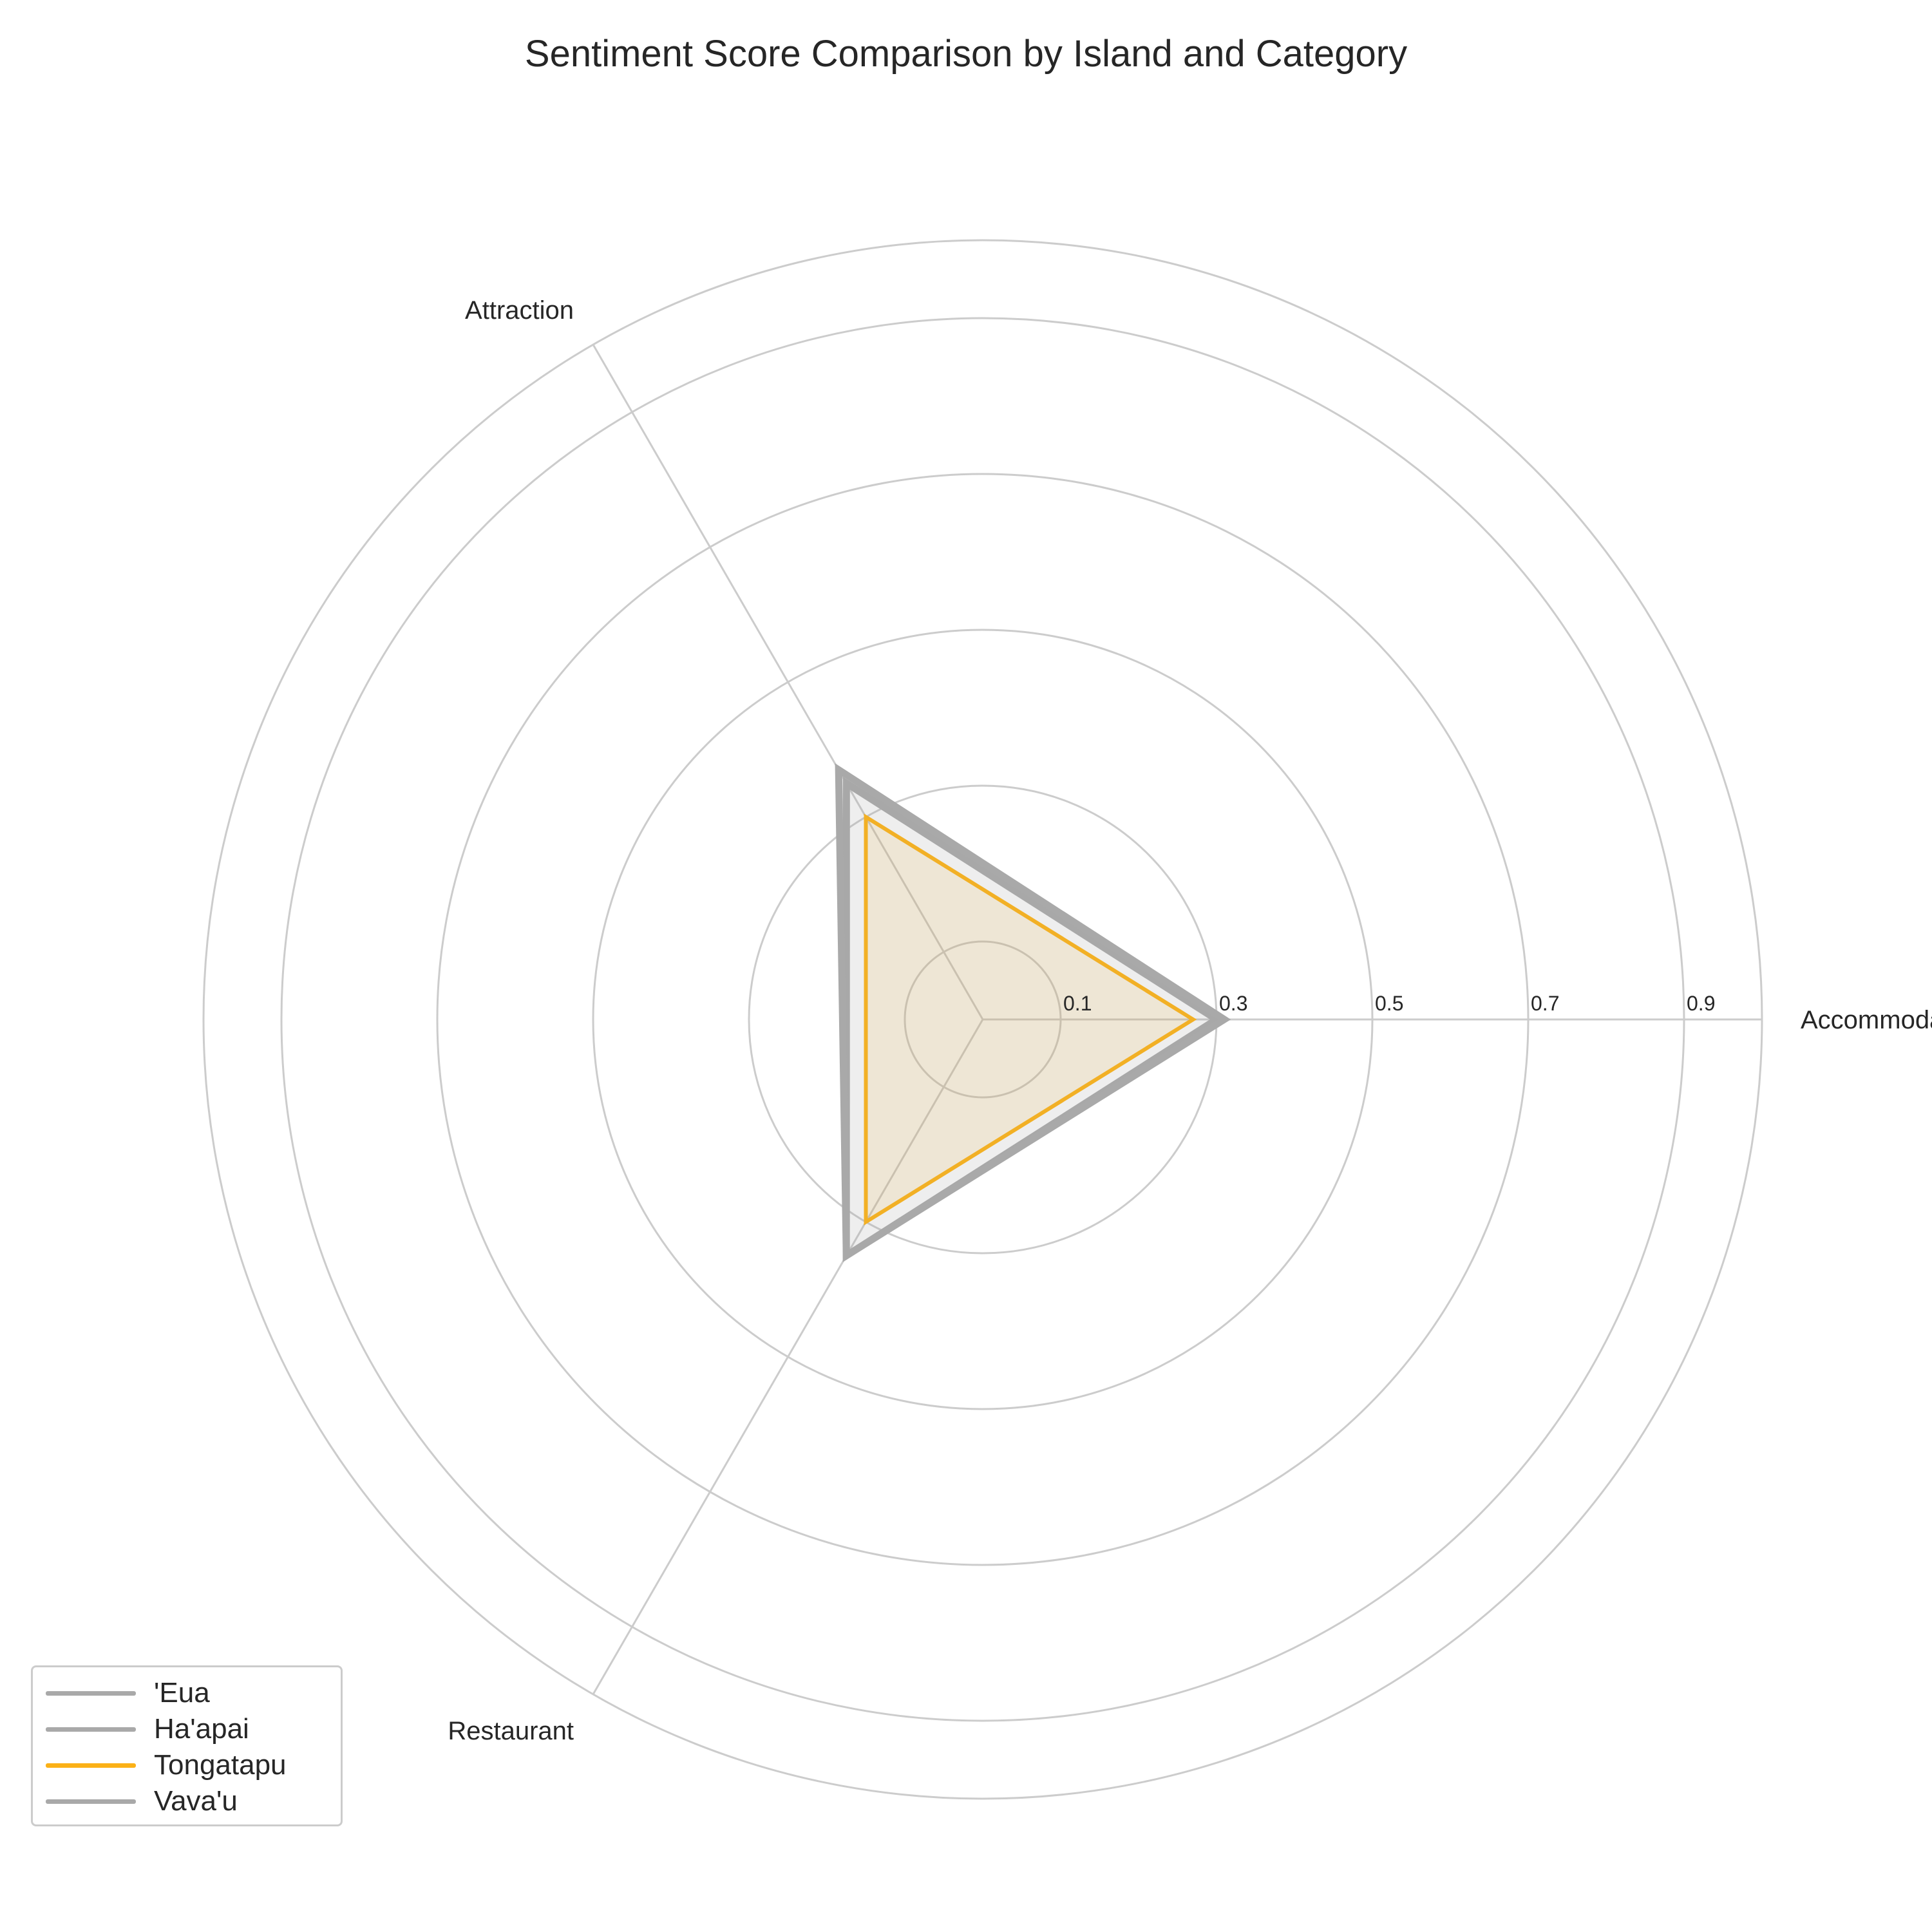  I want to click on series-fill-vavau, so click(1031, 1013).